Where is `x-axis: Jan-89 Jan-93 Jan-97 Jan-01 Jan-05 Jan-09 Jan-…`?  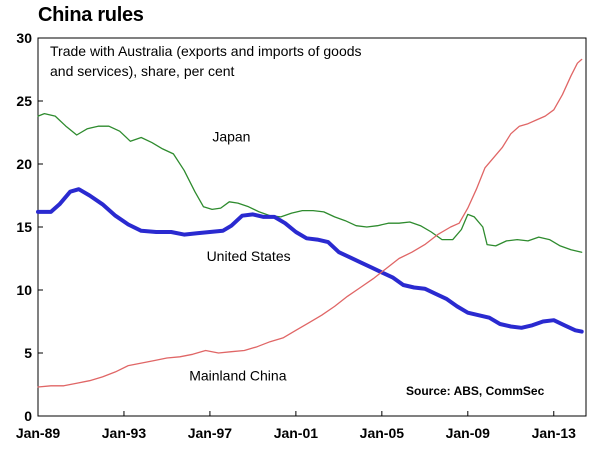 x-axis: Jan-89 Jan-93 Jan-97 Jan-01 Jan-05 Jan-09 Jan-… is located at coordinates (296, 426).